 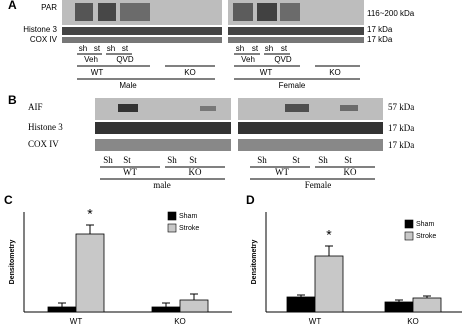 I want to click on panel-label: A, so click(x=12, y=6).